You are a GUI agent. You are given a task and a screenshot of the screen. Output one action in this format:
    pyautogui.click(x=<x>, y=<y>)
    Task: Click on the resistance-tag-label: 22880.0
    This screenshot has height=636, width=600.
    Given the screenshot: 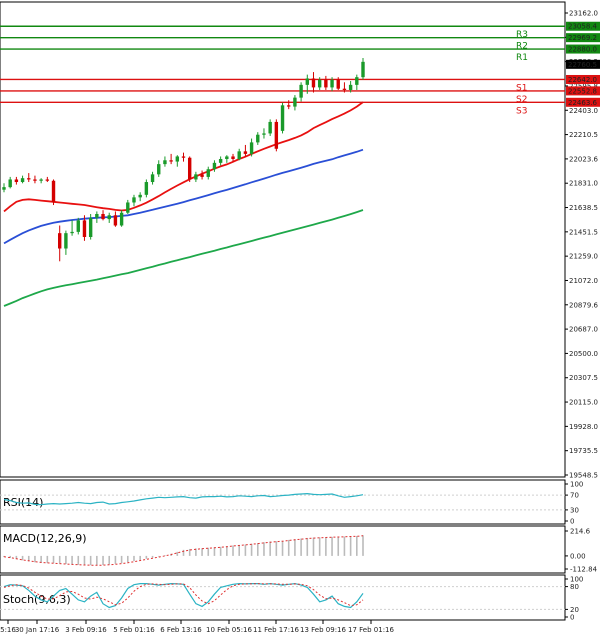 What is the action you would take?
    pyautogui.click(x=582, y=50)
    